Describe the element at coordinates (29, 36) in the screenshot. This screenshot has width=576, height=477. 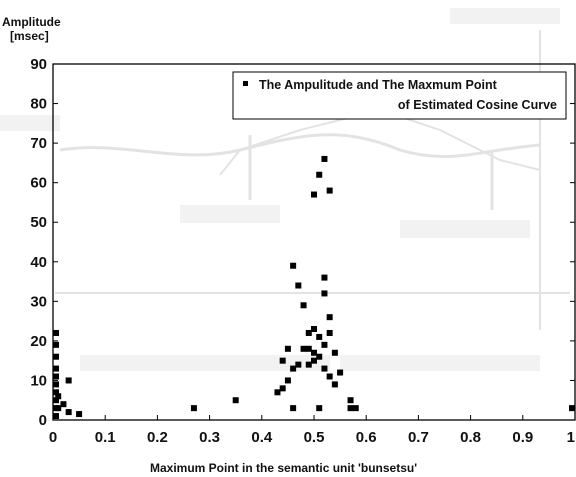
I see `y-axis-title-line2: [msec]` at that location.